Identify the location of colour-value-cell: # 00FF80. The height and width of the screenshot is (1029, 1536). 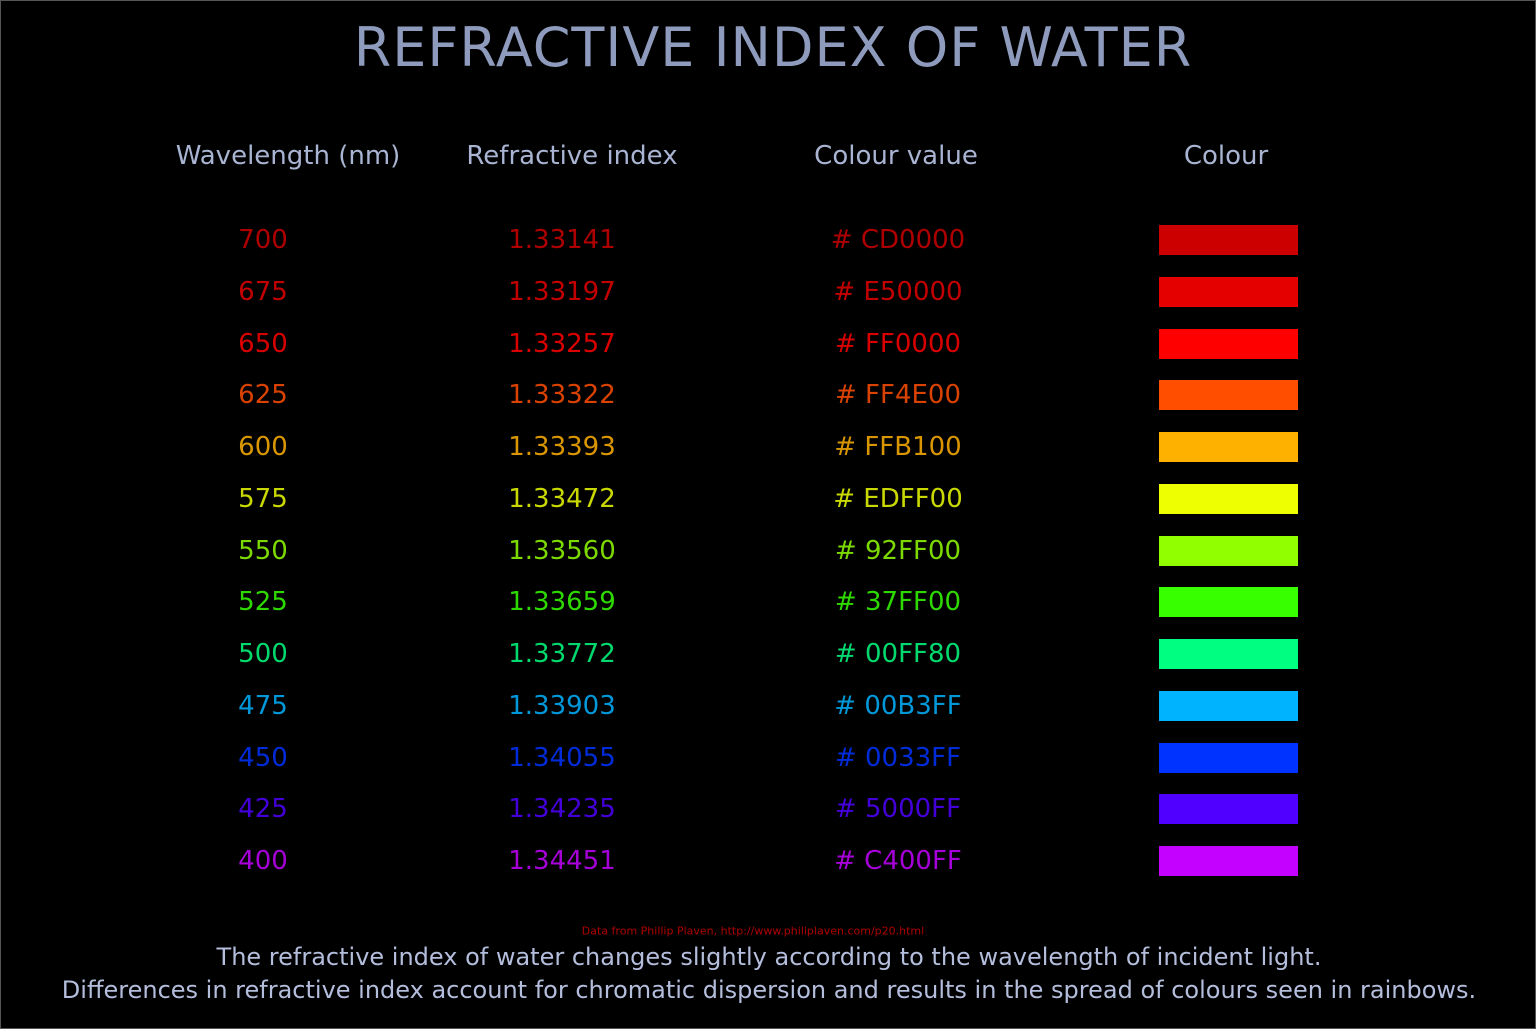
(898, 654).